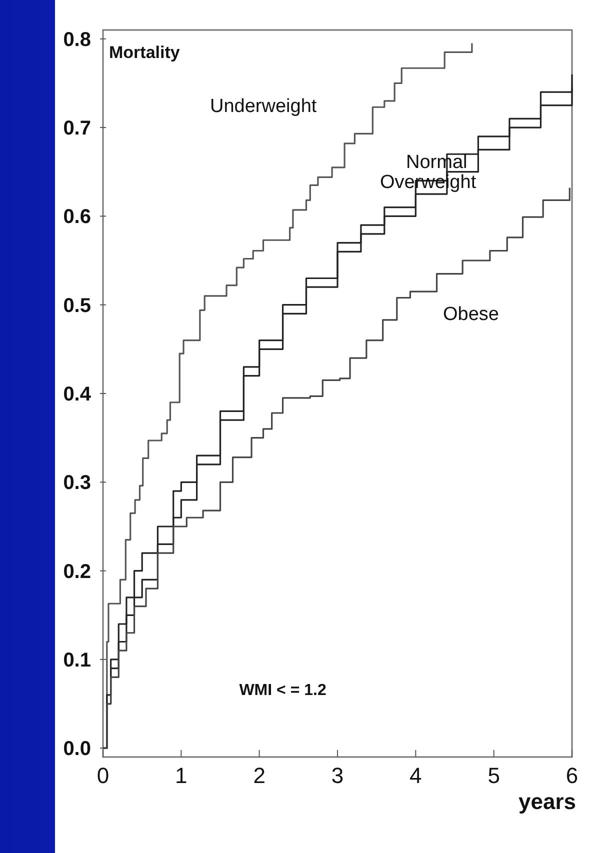 The width and height of the screenshot is (612, 853). Describe the element at coordinates (77, 39) in the screenshot. I see `y-tick-label: 0.8` at that location.